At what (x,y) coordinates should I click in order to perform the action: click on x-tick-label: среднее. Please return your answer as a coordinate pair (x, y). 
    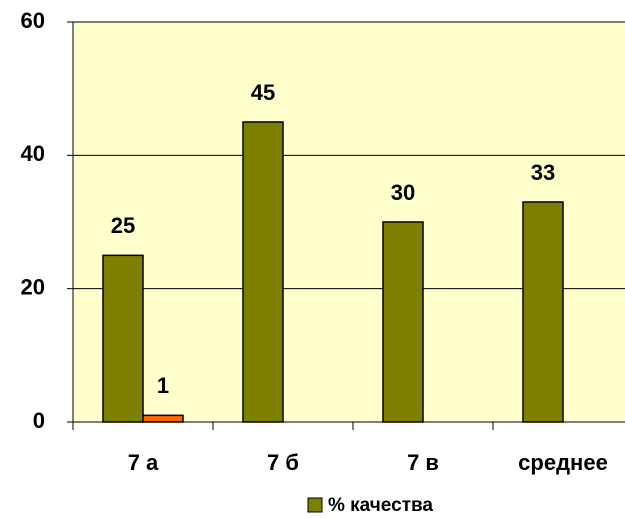
    Looking at the image, I should click on (563, 462).